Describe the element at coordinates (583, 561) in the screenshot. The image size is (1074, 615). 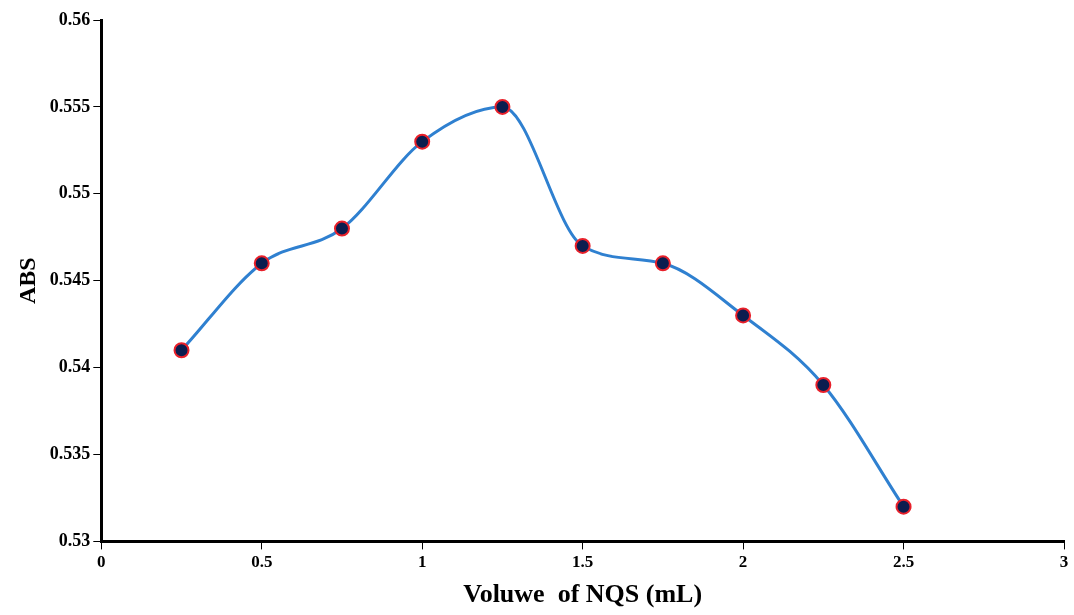
I see `x-tick-label: 1.5` at that location.